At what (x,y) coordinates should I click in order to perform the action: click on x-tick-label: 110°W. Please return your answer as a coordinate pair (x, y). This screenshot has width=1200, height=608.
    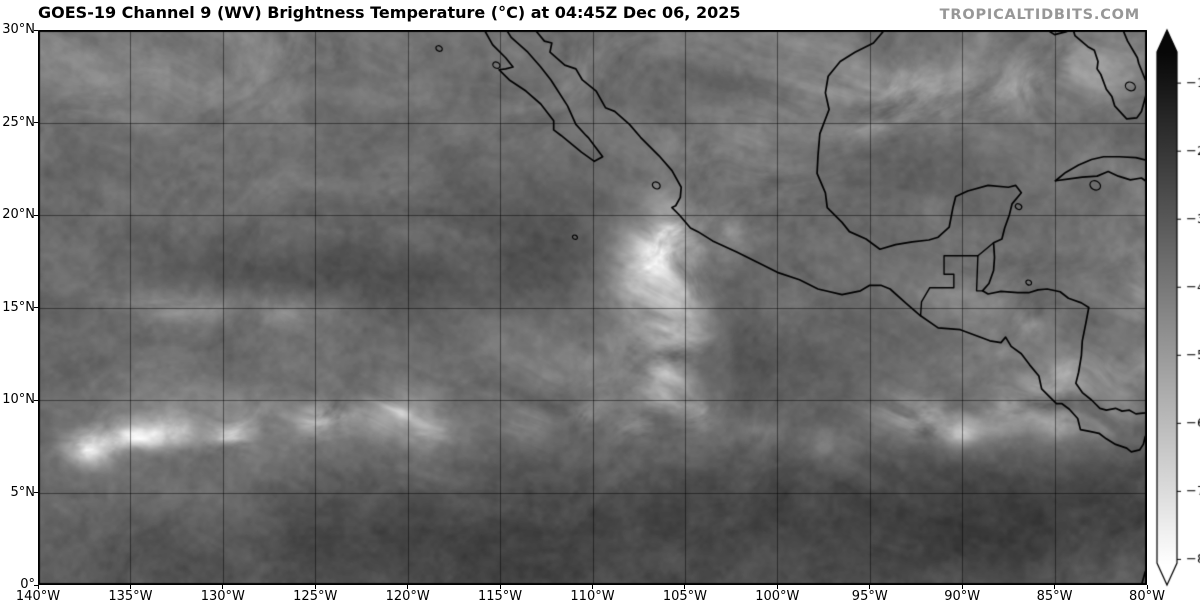
    Looking at the image, I should click on (592, 596).